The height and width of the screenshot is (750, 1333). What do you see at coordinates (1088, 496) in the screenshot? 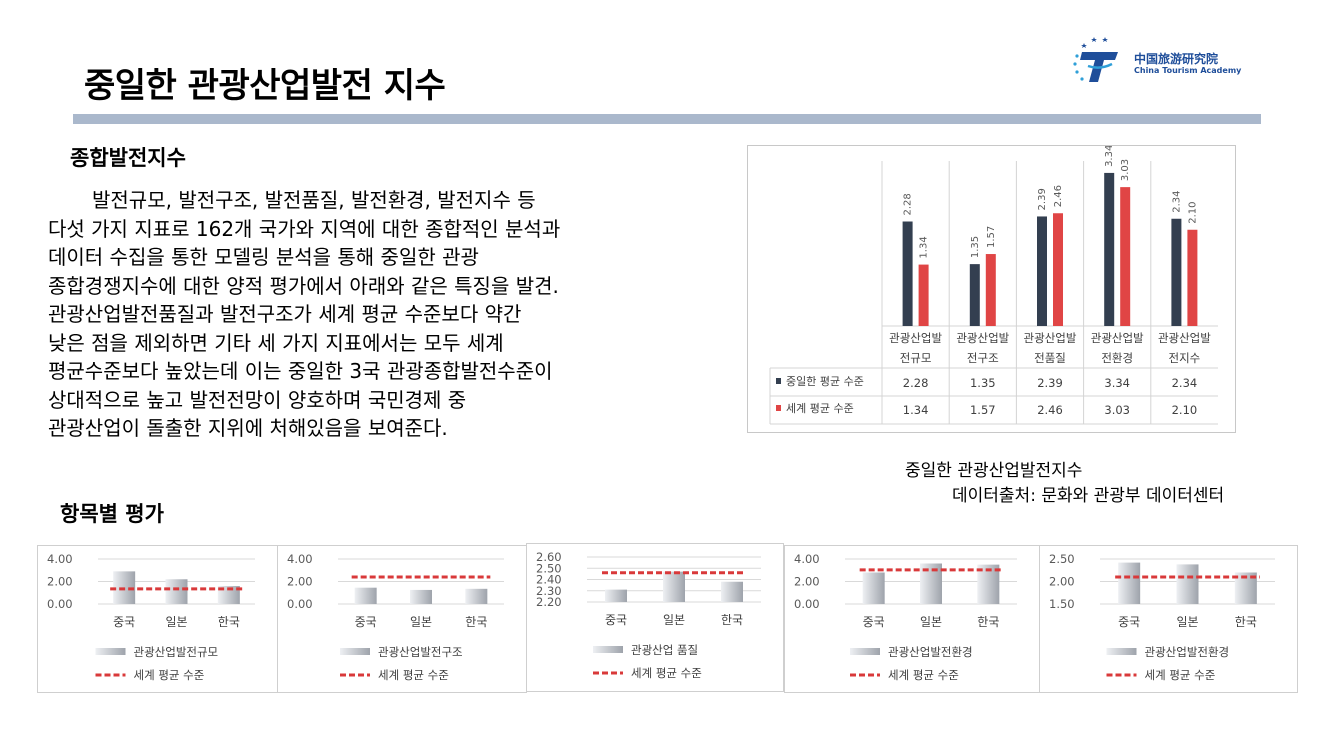
I see `data-source: 데이터출처: 문화와 관광부 데이터센터` at bounding box center [1088, 496].